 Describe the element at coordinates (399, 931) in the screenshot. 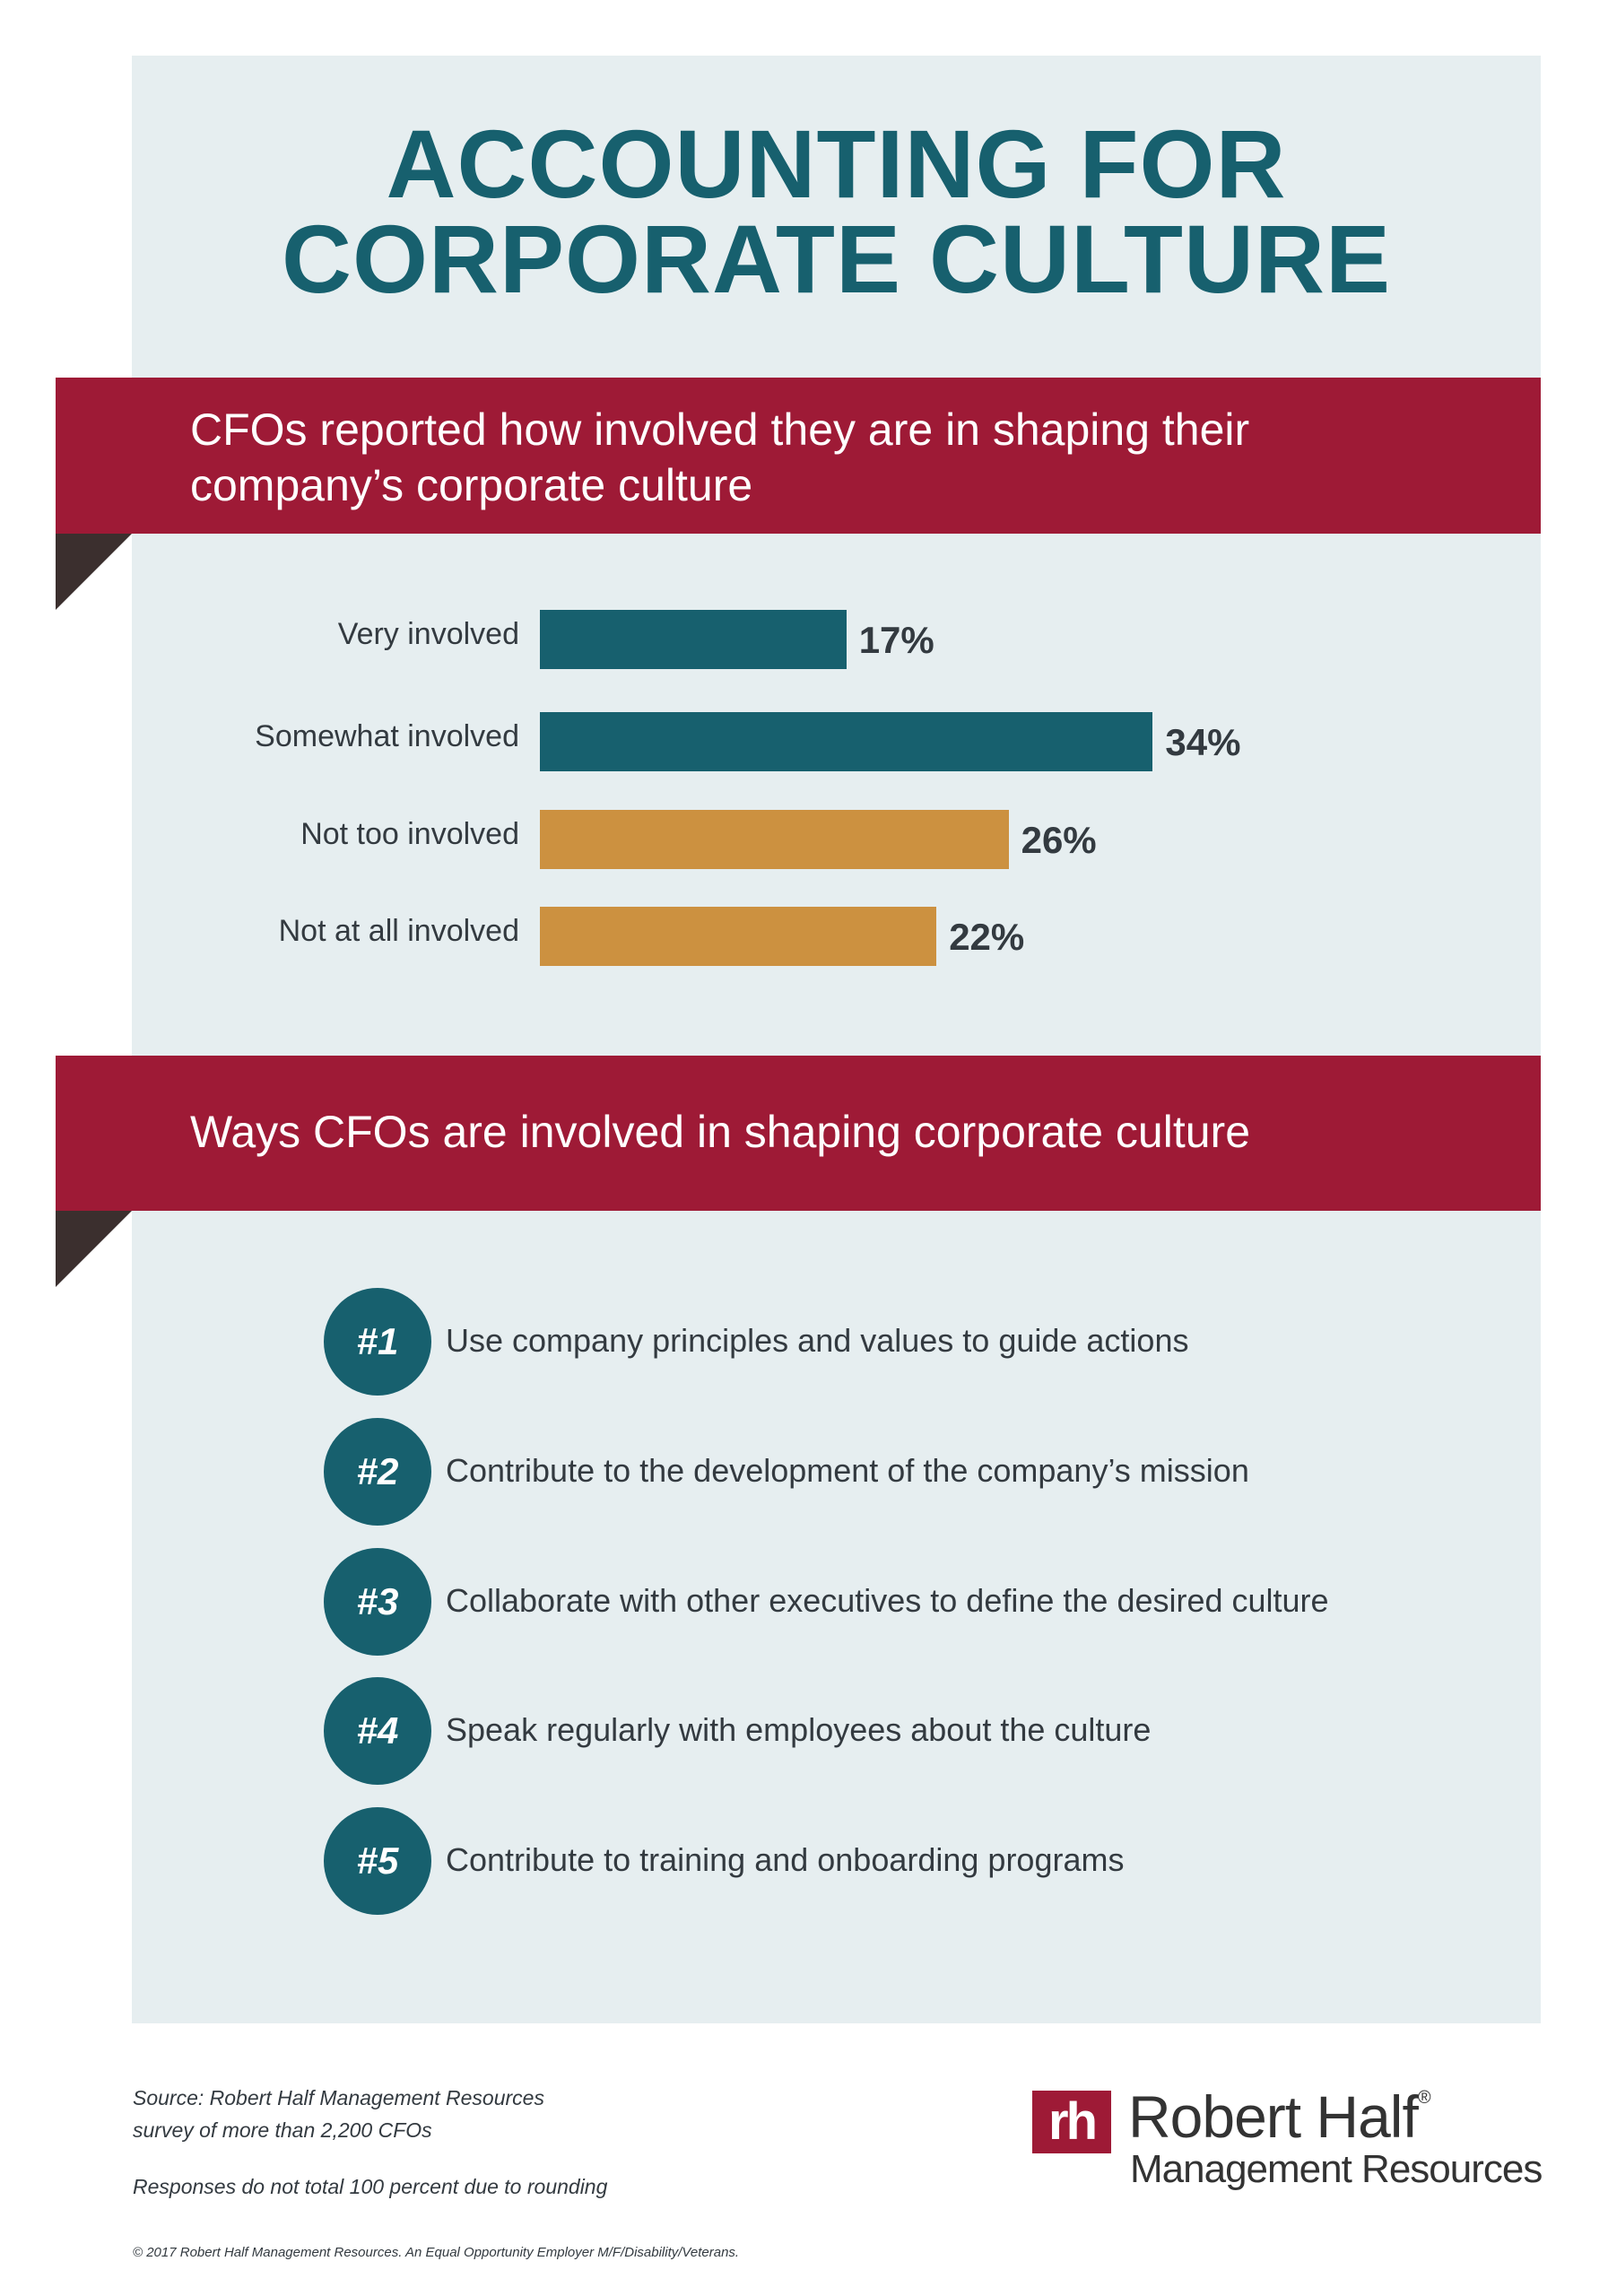

I see `bar-label: Not at all involved` at that location.